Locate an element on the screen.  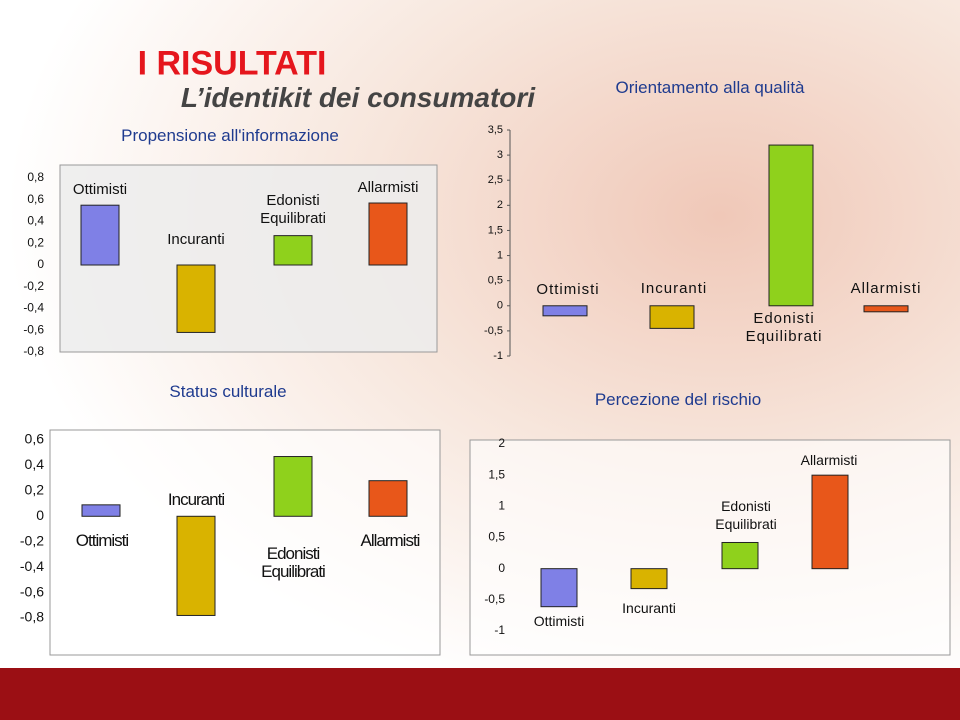
footer-band is located at coordinates (480, 694).